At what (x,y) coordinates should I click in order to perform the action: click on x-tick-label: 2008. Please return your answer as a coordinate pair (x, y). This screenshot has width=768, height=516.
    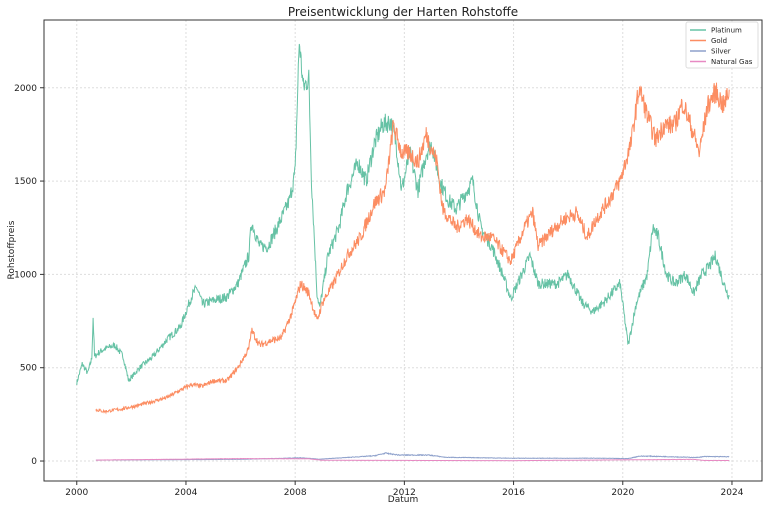
    Looking at the image, I should click on (295, 493).